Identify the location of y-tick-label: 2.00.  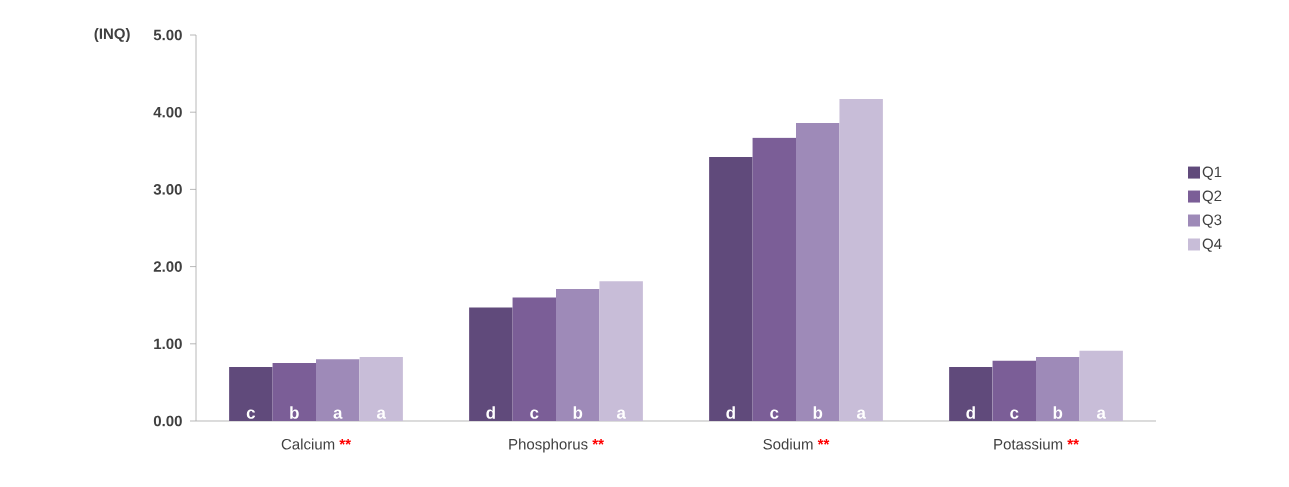
(167, 266).